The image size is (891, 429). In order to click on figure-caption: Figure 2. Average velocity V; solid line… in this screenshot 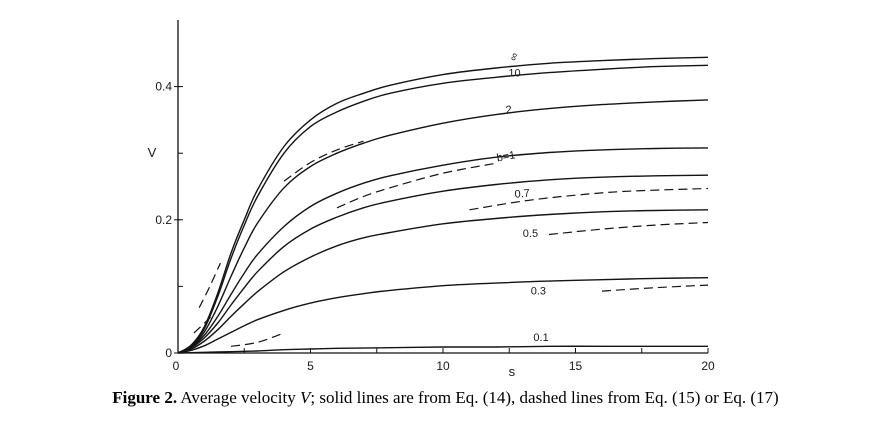, I will do `click(445, 398)`.